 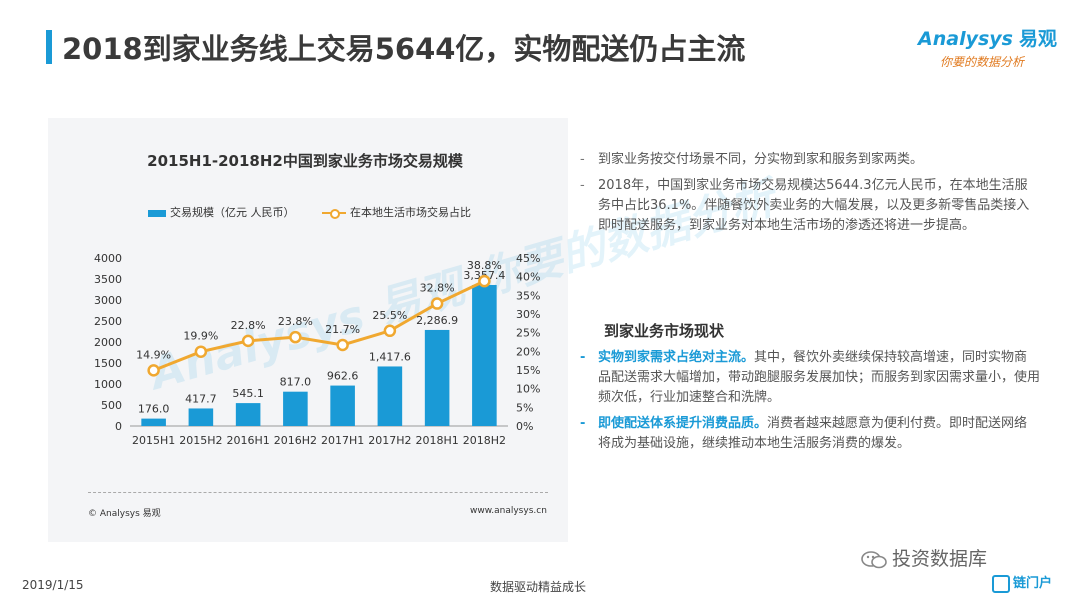 What do you see at coordinates (108, 384) in the screenshot?
I see `y-left-tick-label: 1000` at bounding box center [108, 384].